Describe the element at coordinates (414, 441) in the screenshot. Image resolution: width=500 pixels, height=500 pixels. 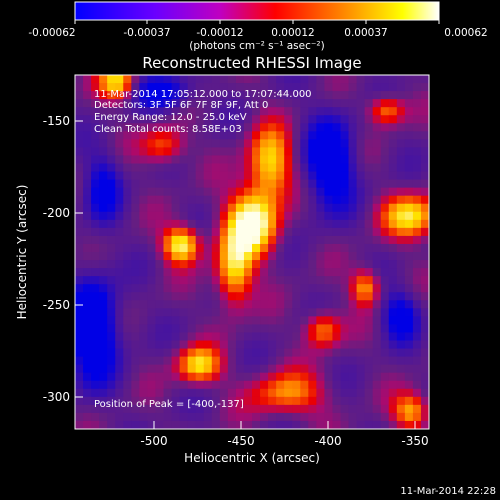
I see `x-tick-label-4: -350` at that location.